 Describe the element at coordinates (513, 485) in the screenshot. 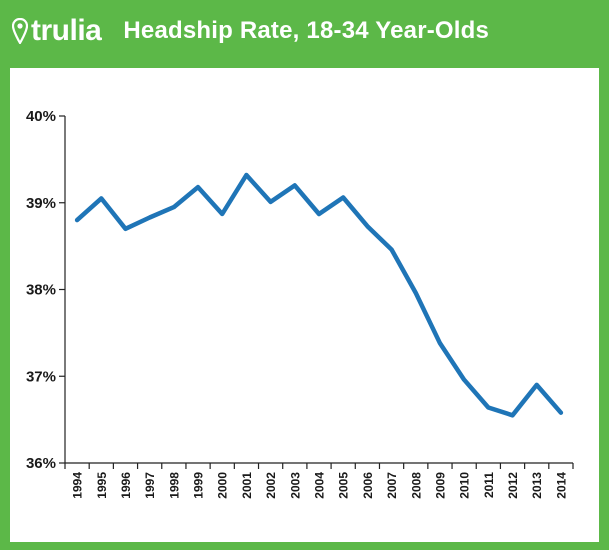

I see `x-tick-label: 2012` at that location.